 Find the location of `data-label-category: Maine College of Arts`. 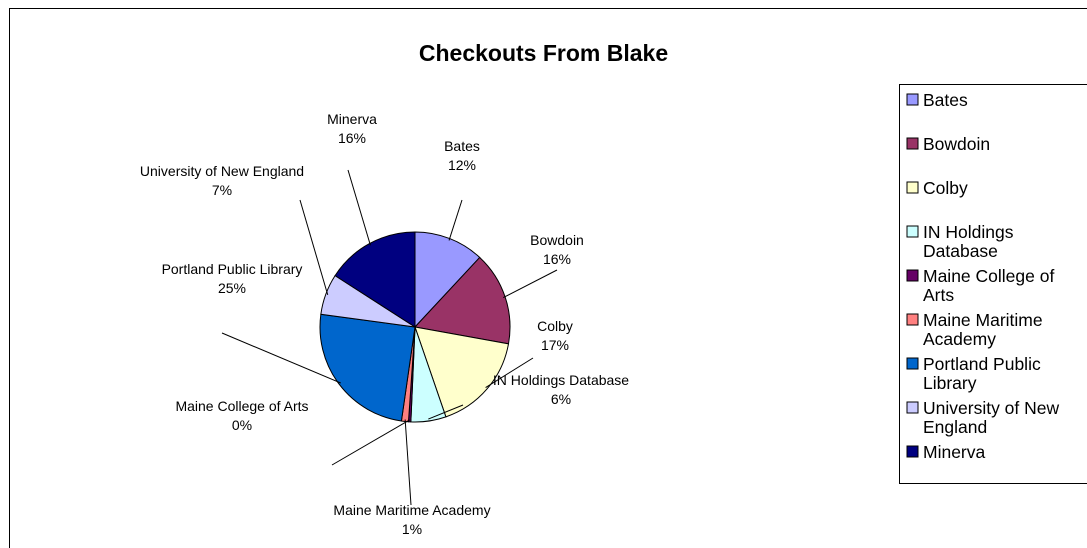

data-label-category: Maine College of Arts is located at coordinates (241, 406).